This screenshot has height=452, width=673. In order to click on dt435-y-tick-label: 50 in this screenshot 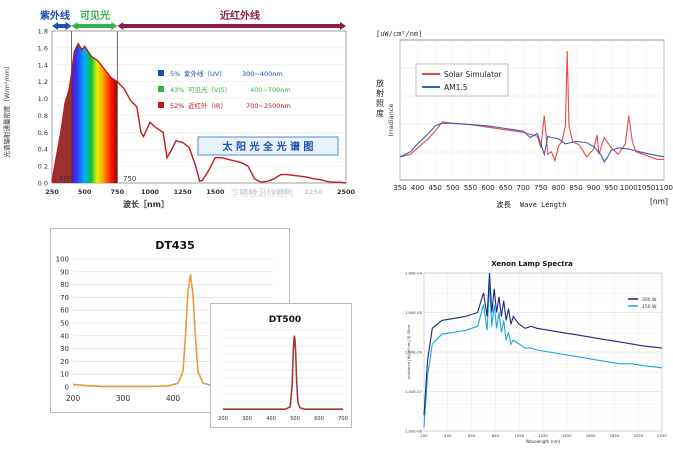, I will do `click(64, 324)`.